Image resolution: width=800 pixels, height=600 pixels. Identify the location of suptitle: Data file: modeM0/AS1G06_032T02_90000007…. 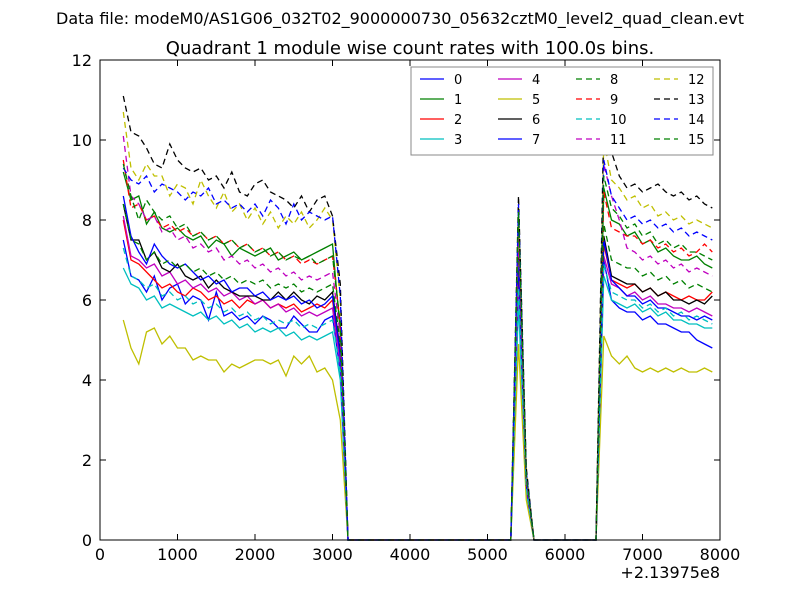
(400, 19).